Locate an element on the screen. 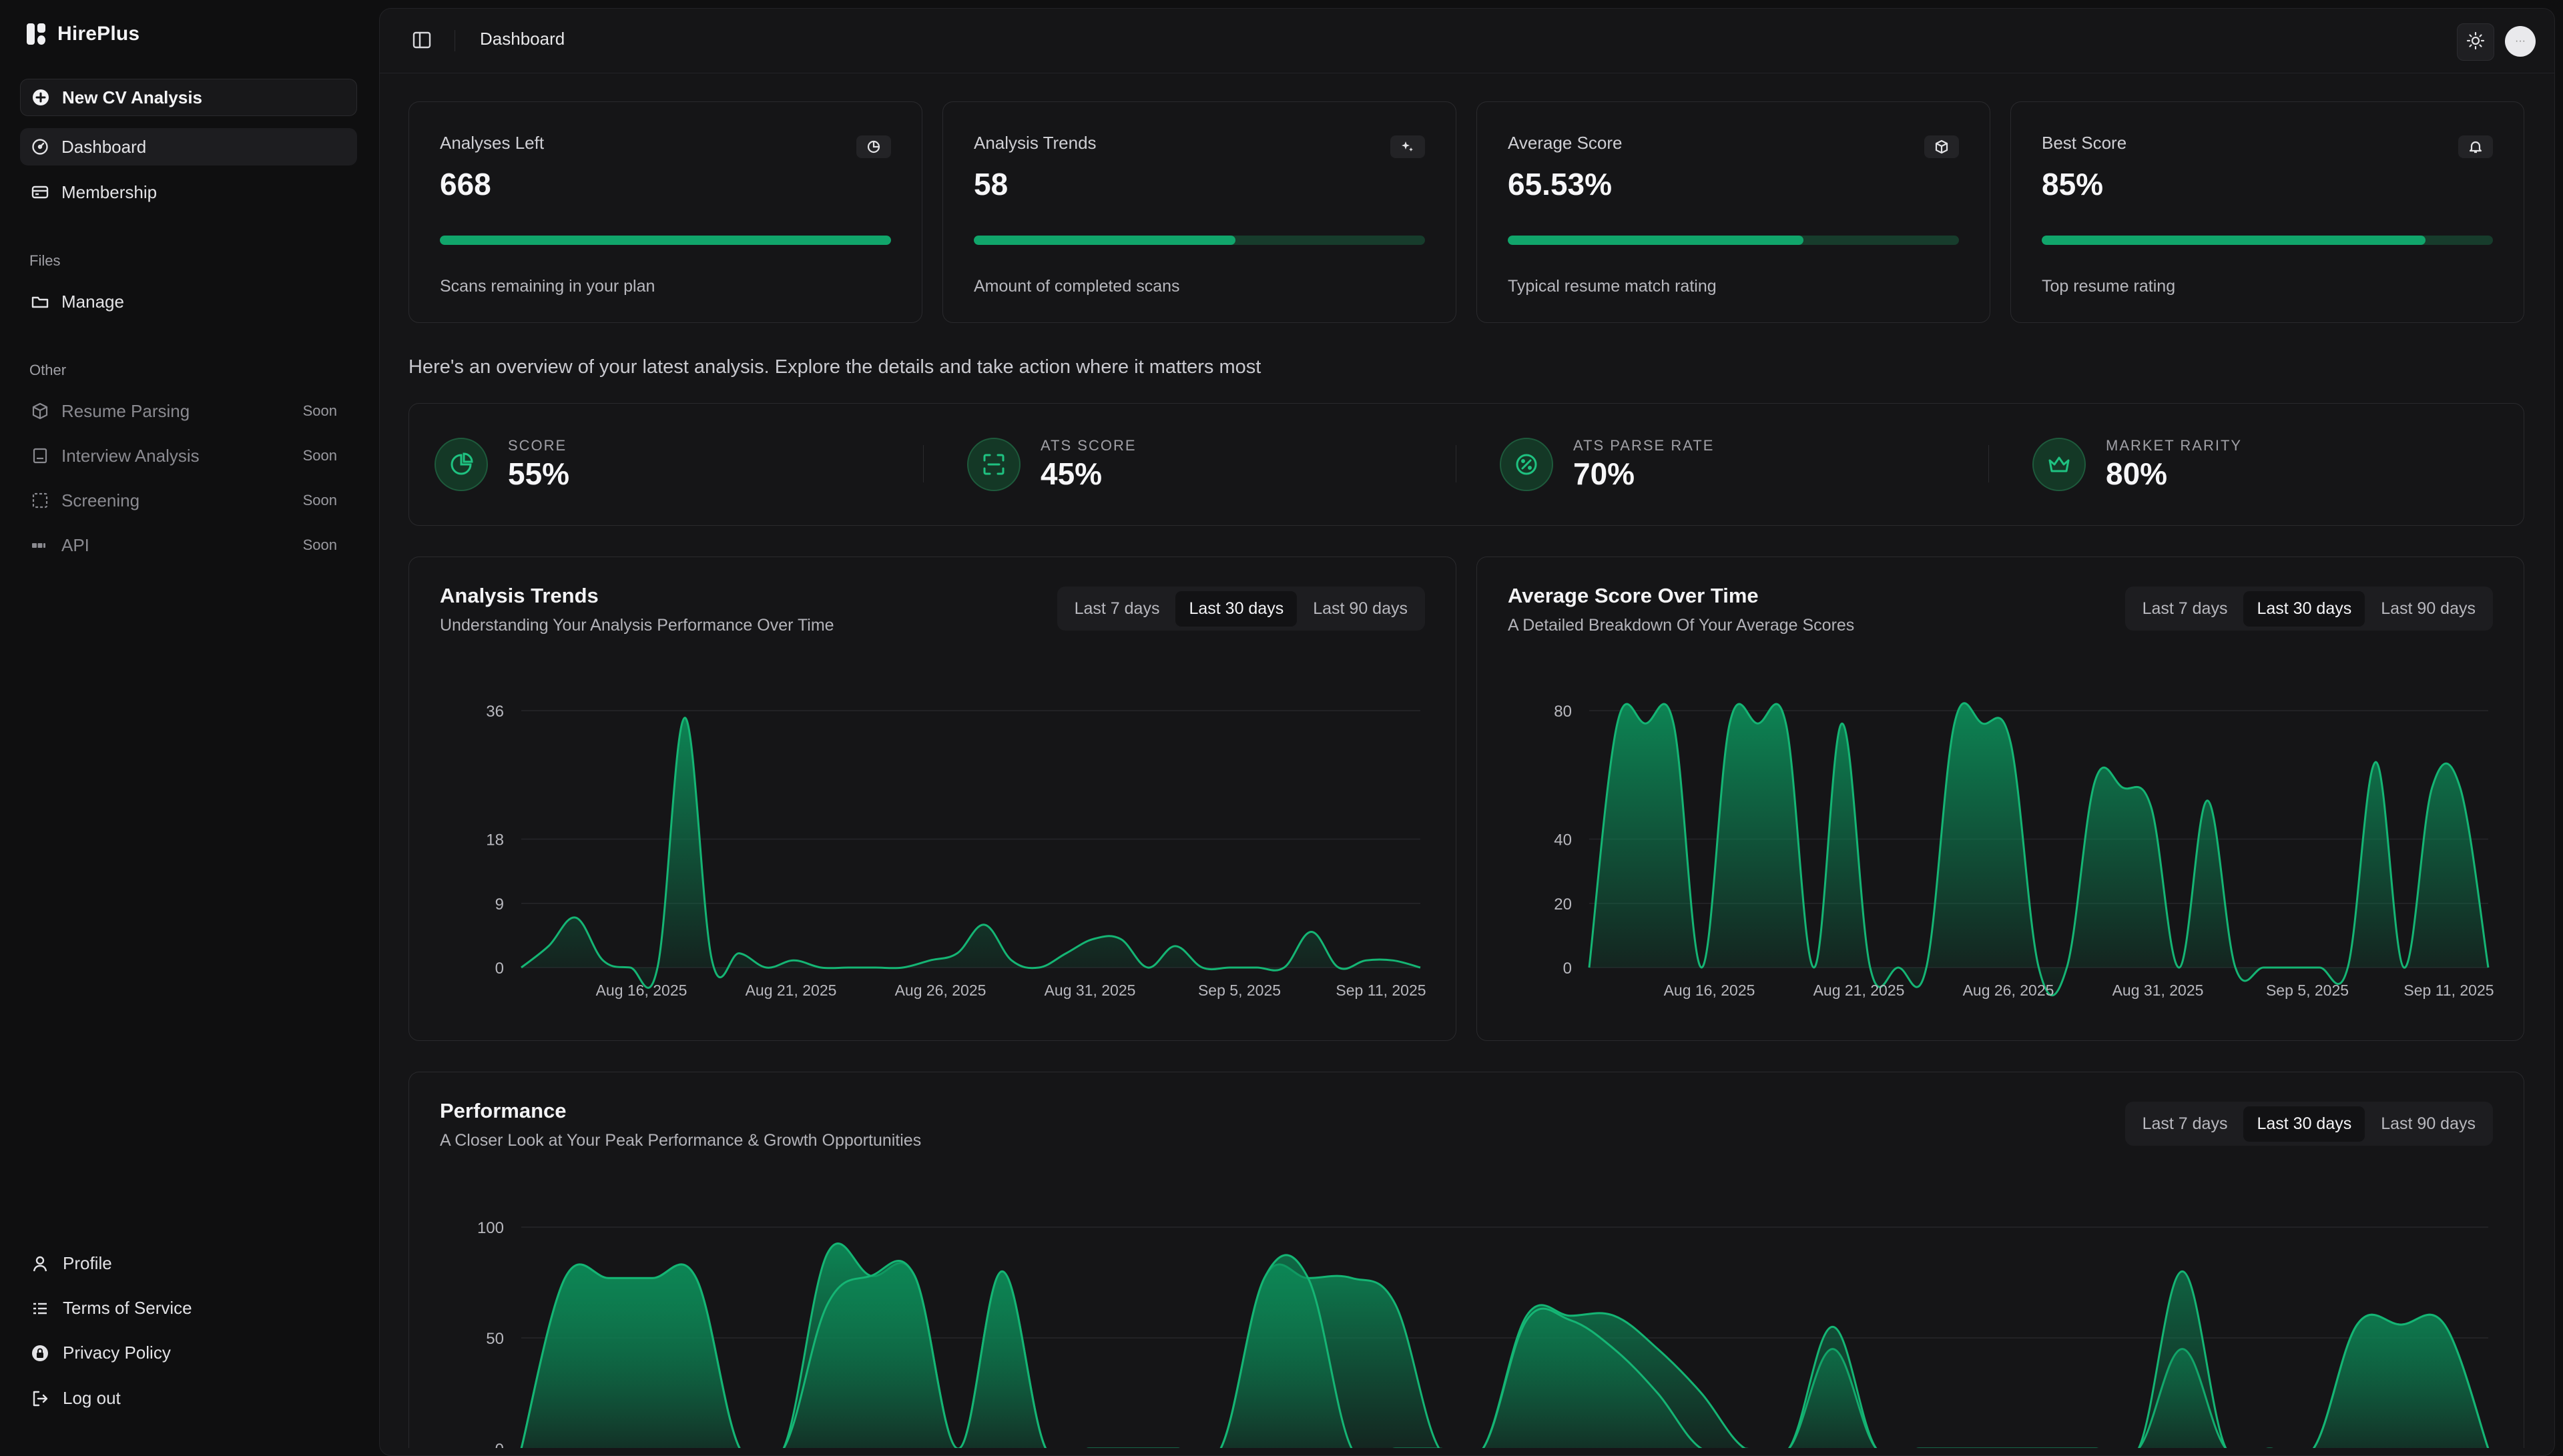 This screenshot has height=1456, width=2563. list-icon is located at coordinates (40, 1308).